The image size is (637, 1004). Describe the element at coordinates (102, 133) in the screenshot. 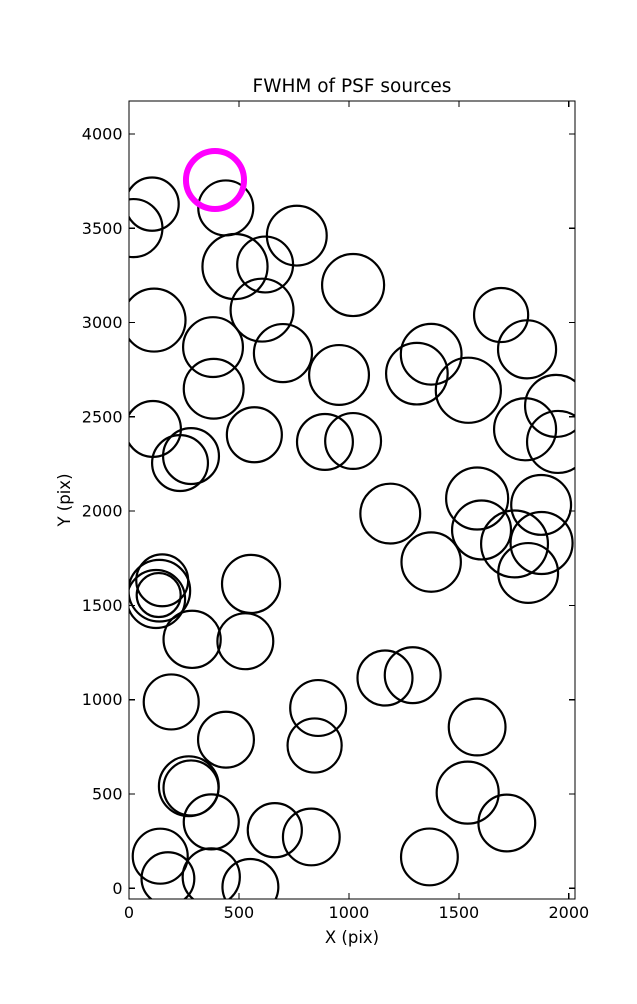

I see `y-tick-label: 4000` at that location.